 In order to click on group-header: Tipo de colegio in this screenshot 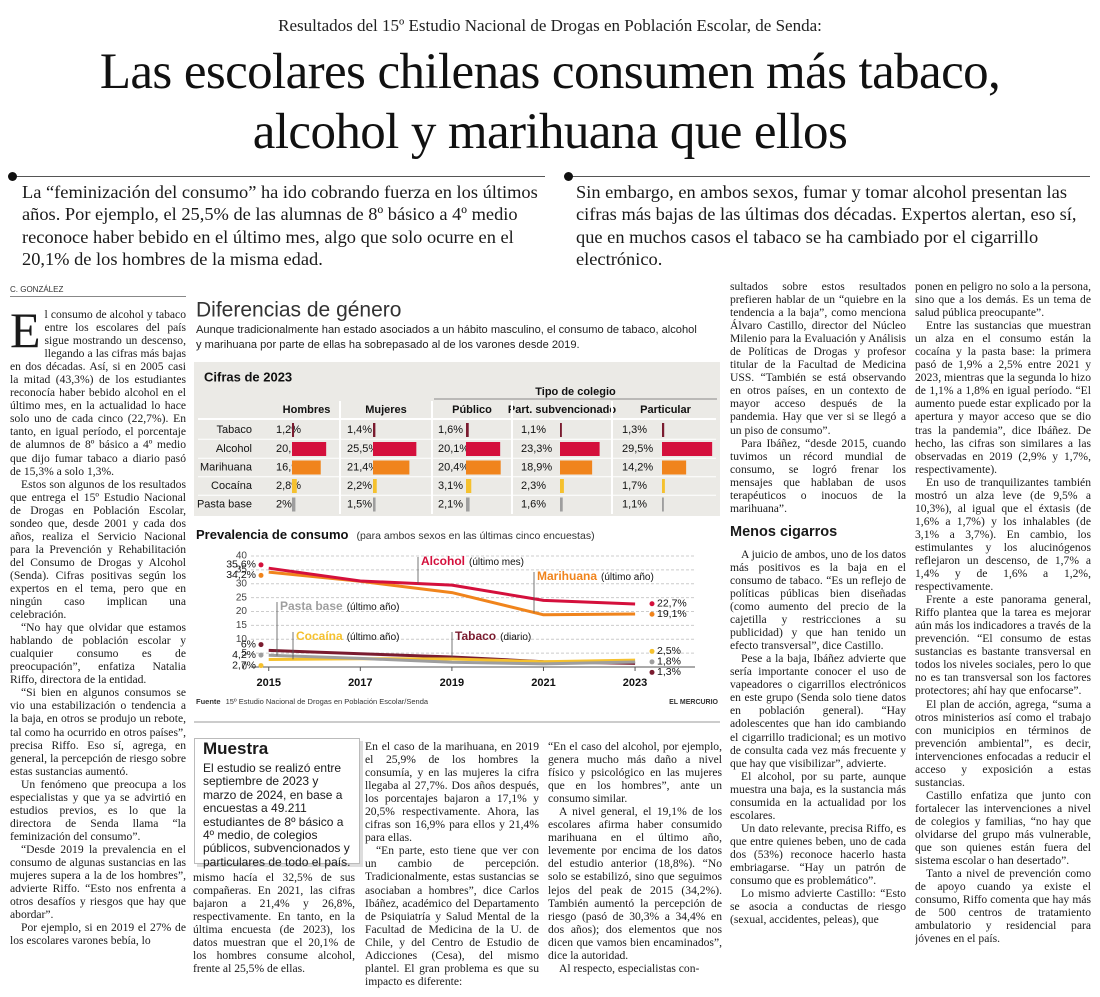, I will do `click(575, 392)`.